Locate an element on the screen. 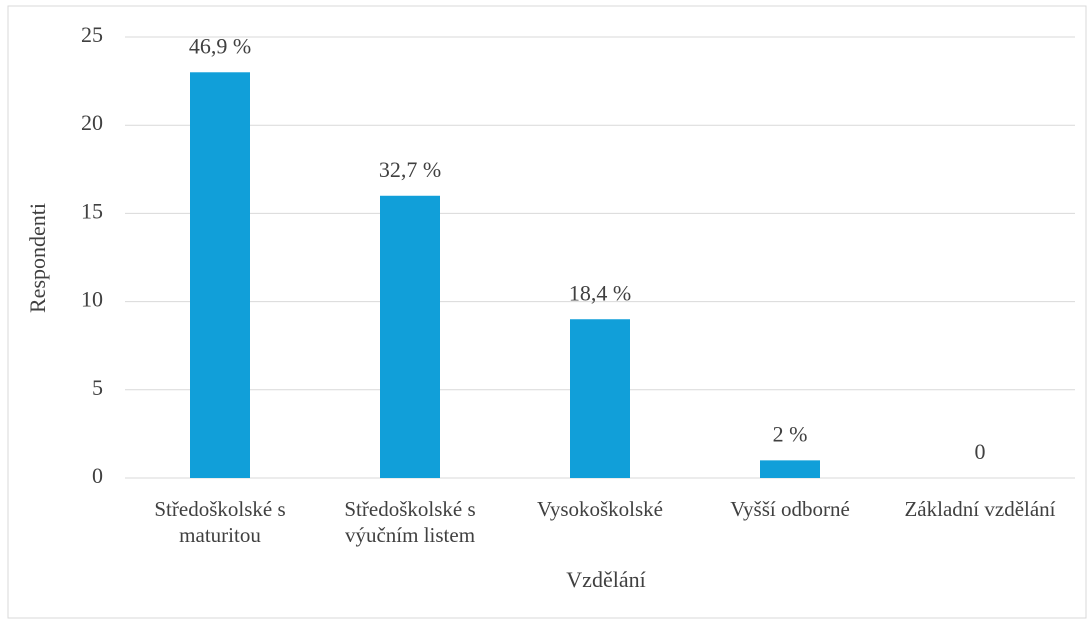 The height and width of the screenshot is (621, 1092). x-tick-label: Středoškolské s výučním listem is located at coordinates (410, 522).